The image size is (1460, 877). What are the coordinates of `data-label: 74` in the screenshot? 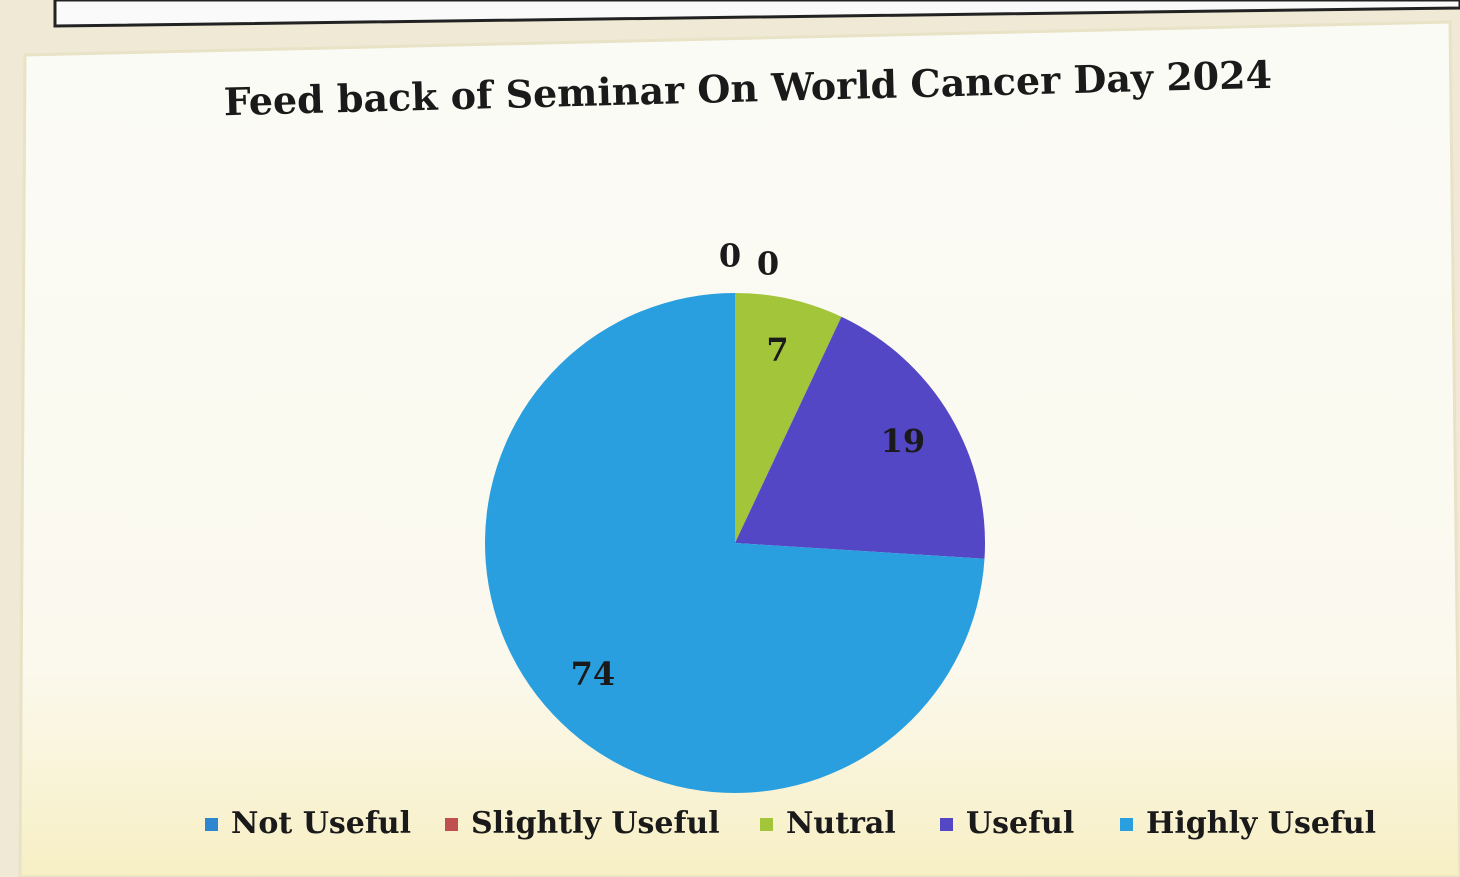 It's located at (593, 674).